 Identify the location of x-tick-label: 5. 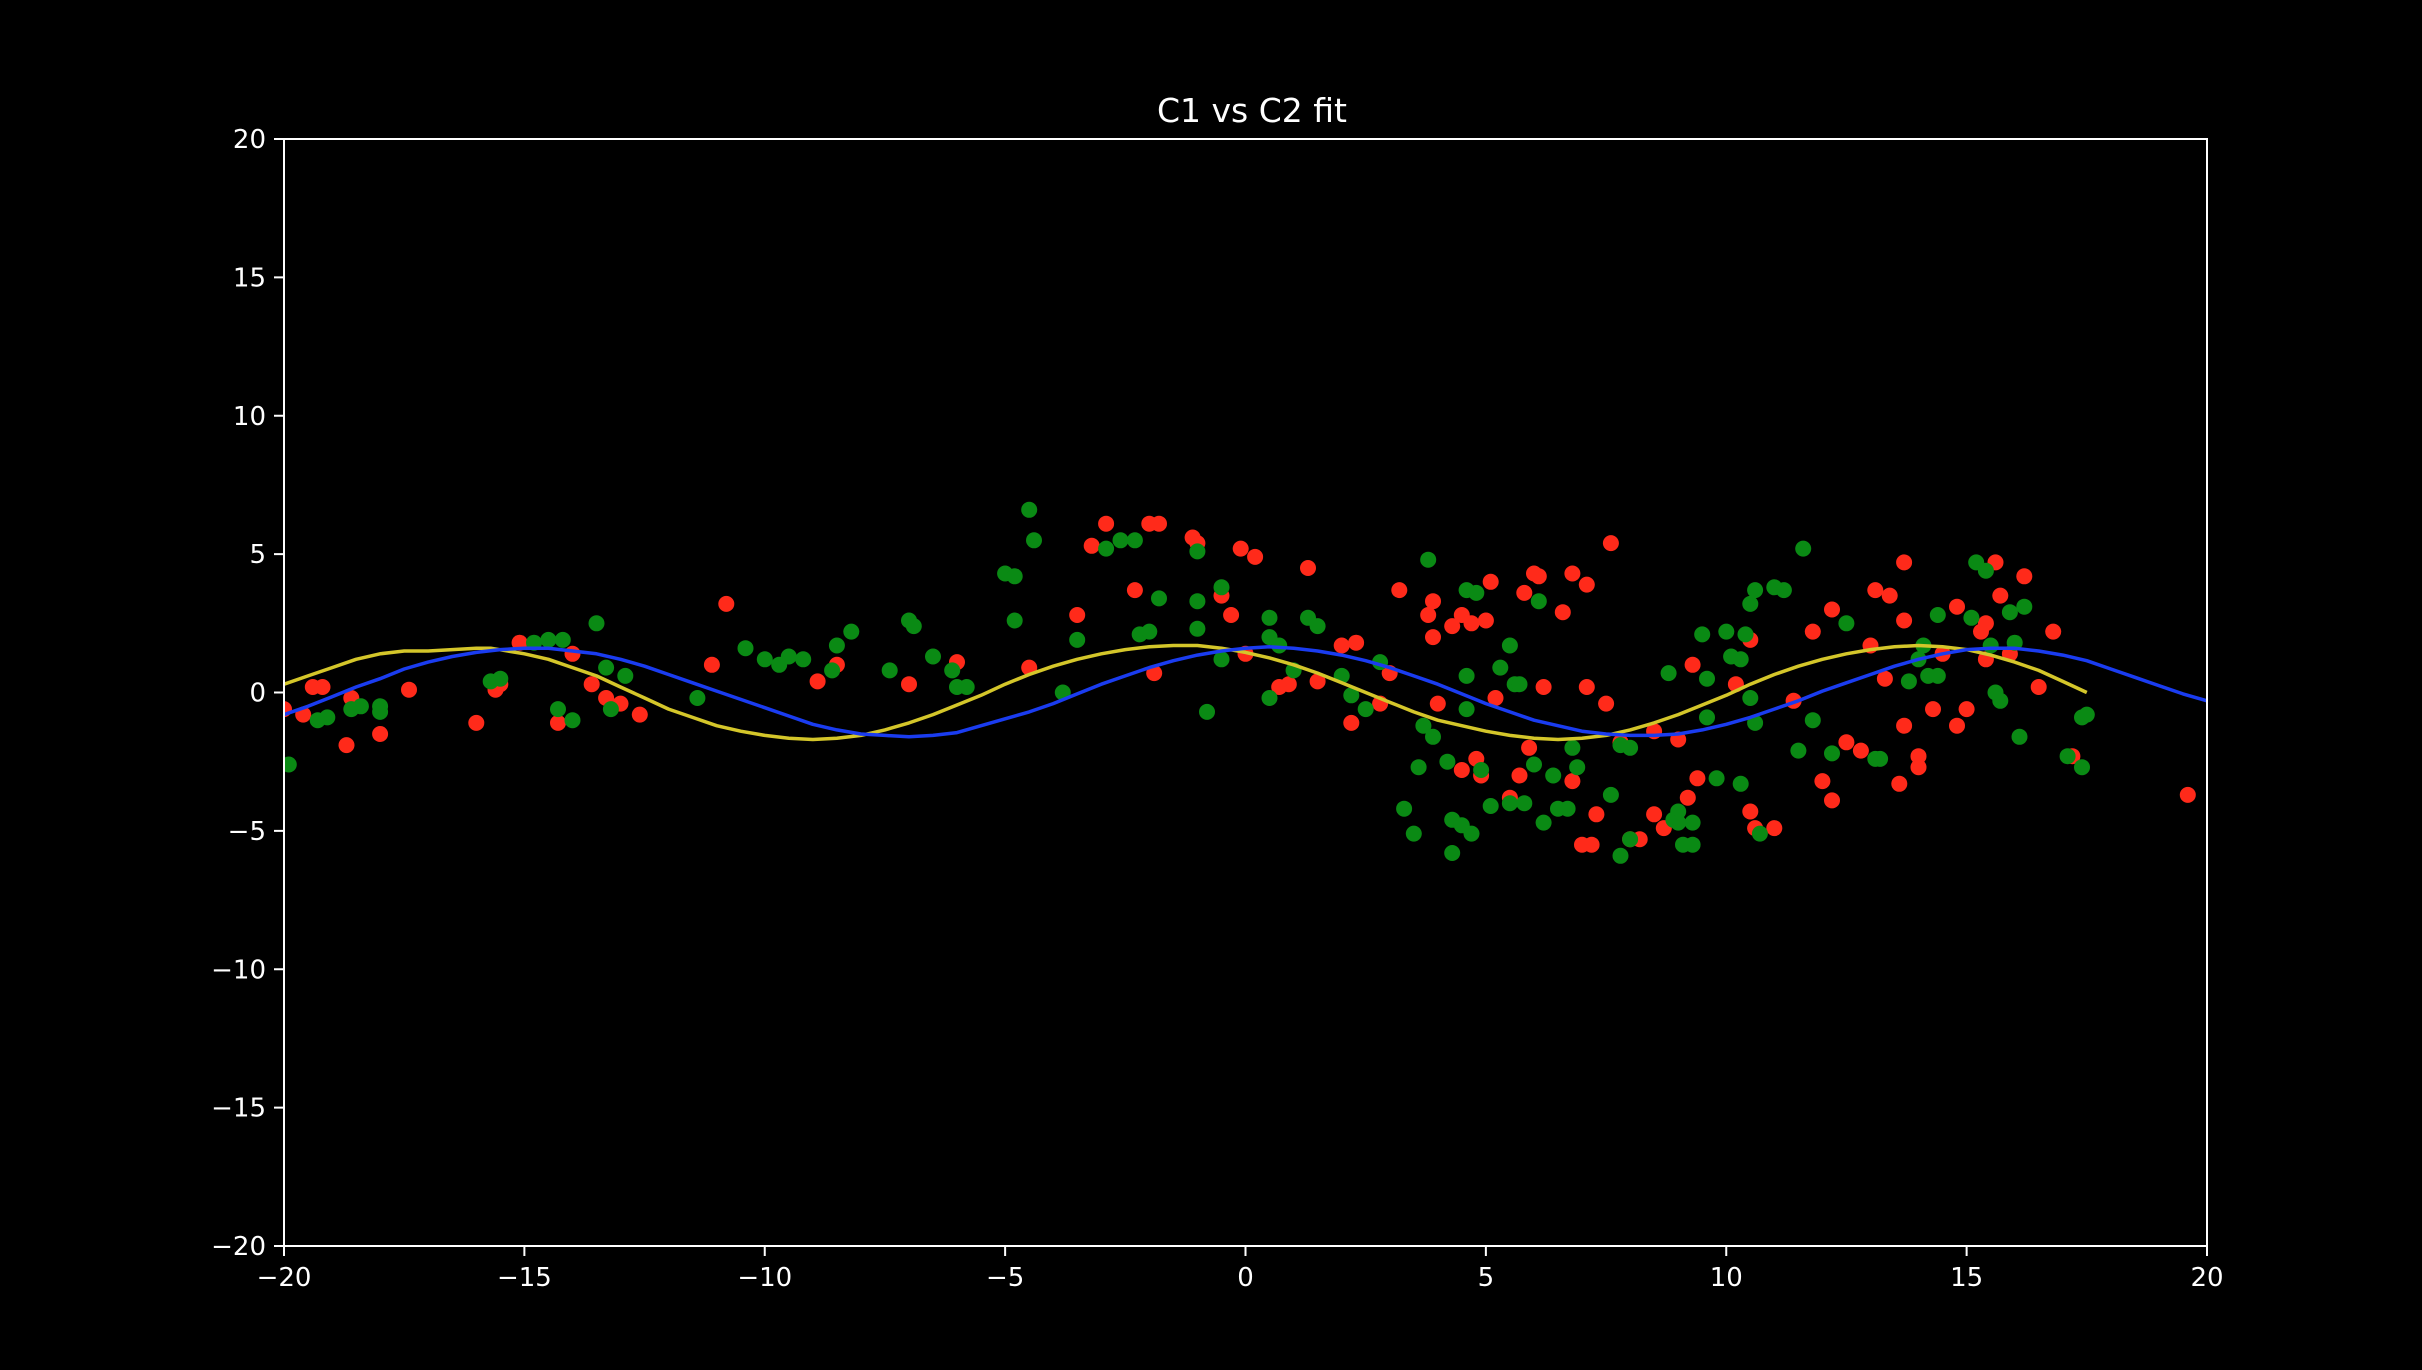
(1486, 1278).